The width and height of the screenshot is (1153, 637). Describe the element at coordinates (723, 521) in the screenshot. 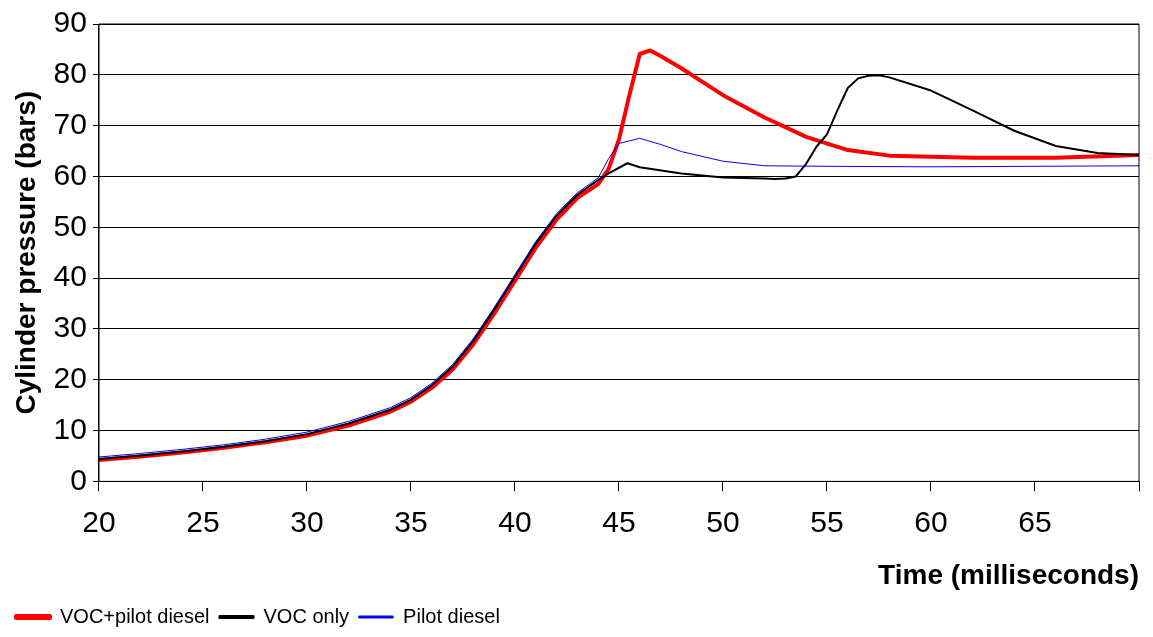

I see `x-tick-label: 50` at that location.